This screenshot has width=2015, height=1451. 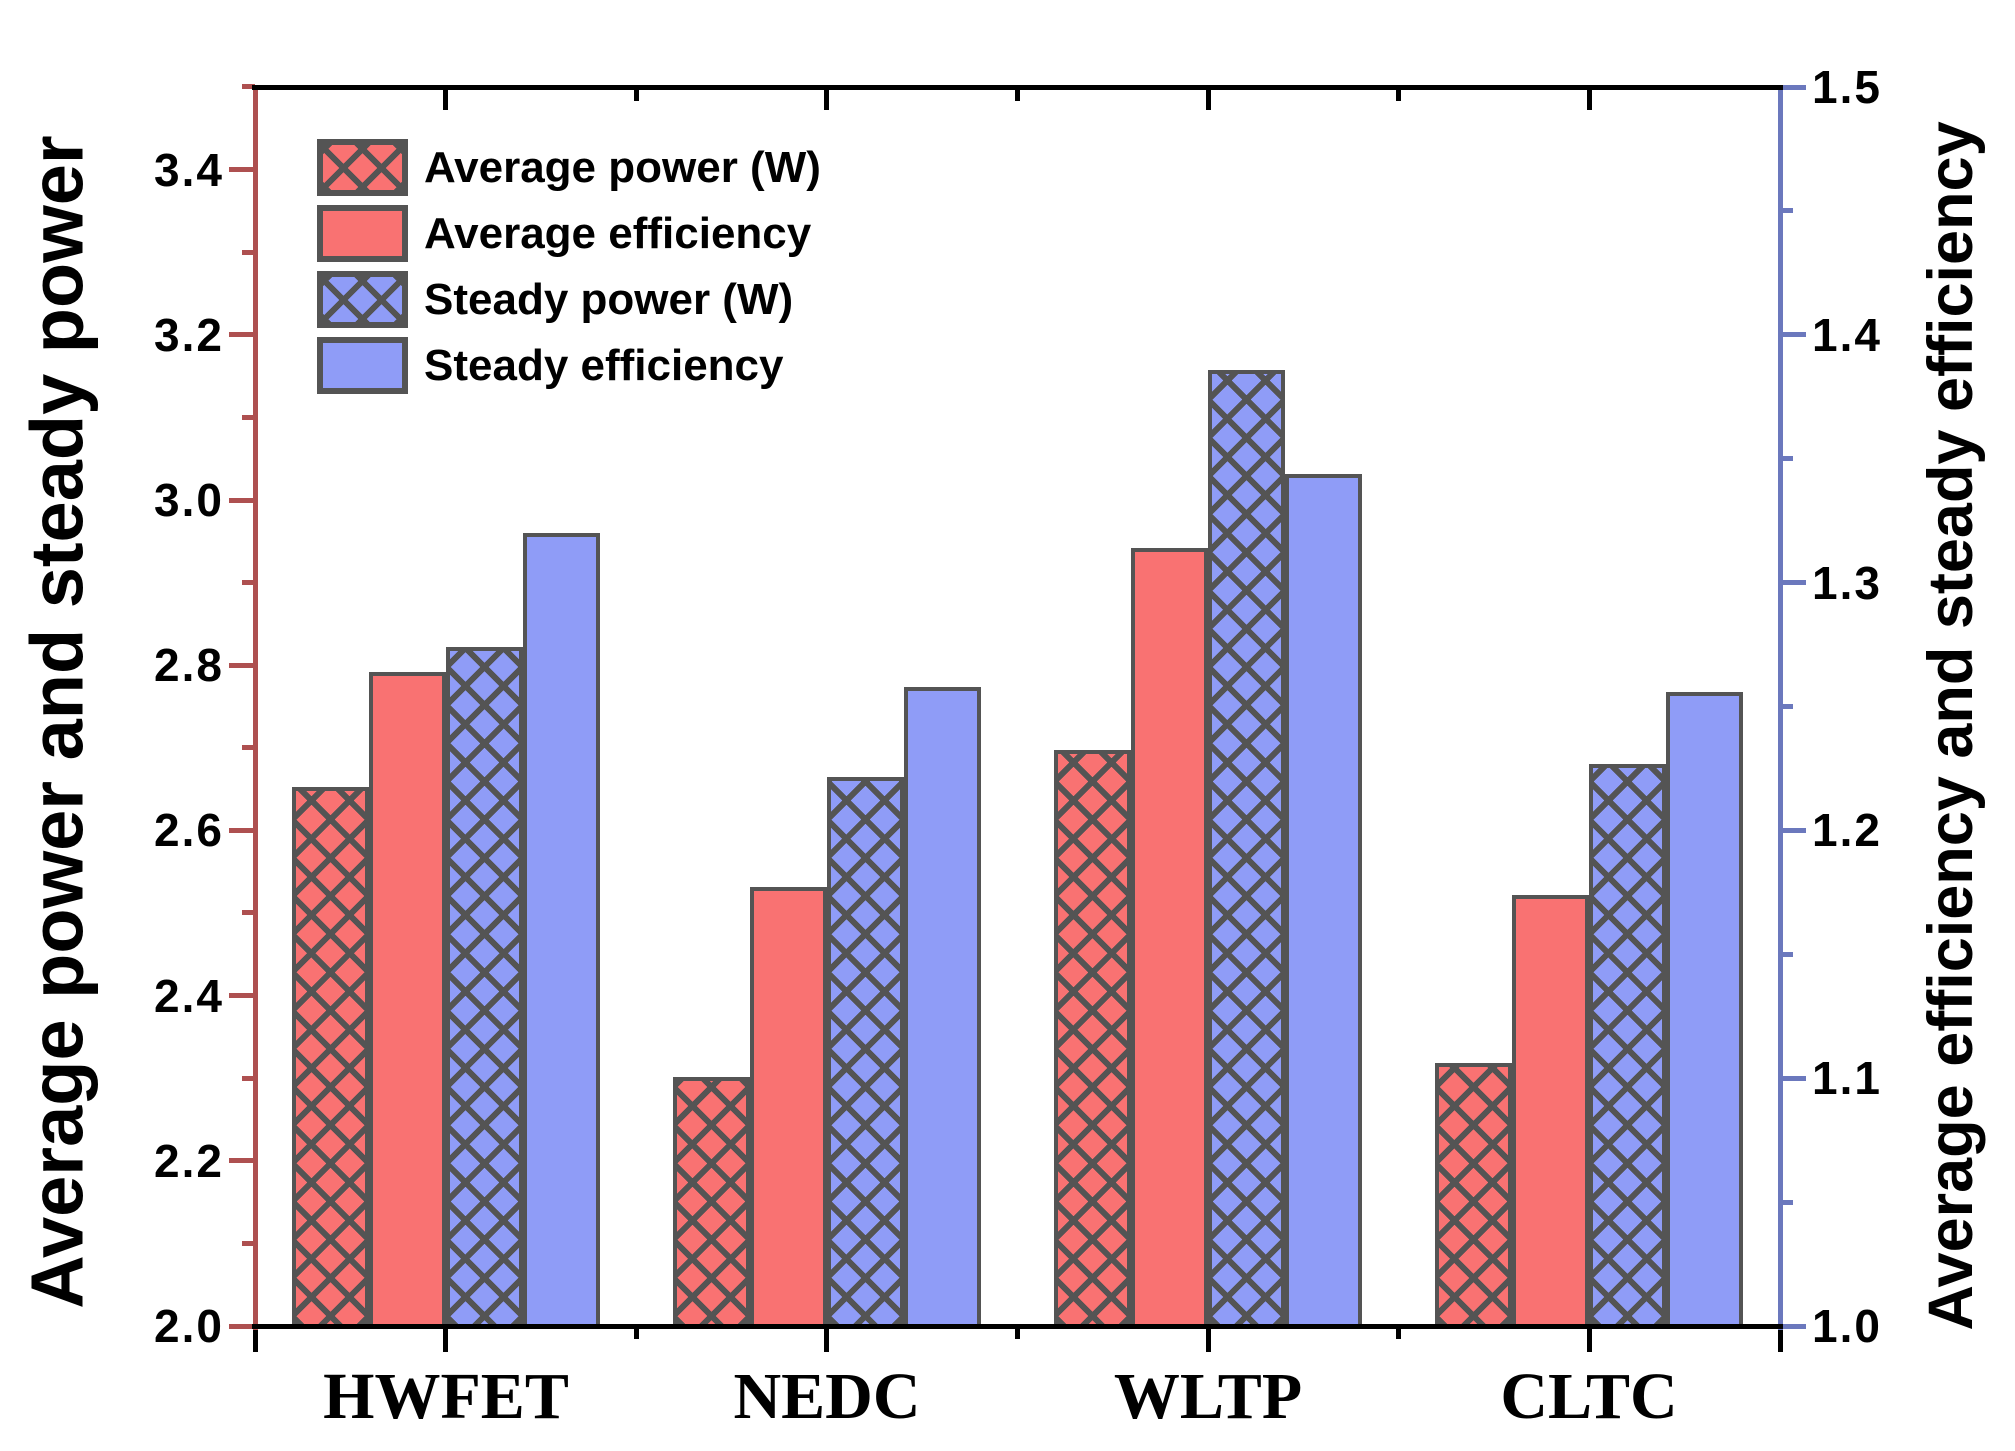 What do you see at coordinates (1847, 1078) in the screenshot?
I see `right-axis-tick-label: 1.1` at bounding box center [1847, 1078].